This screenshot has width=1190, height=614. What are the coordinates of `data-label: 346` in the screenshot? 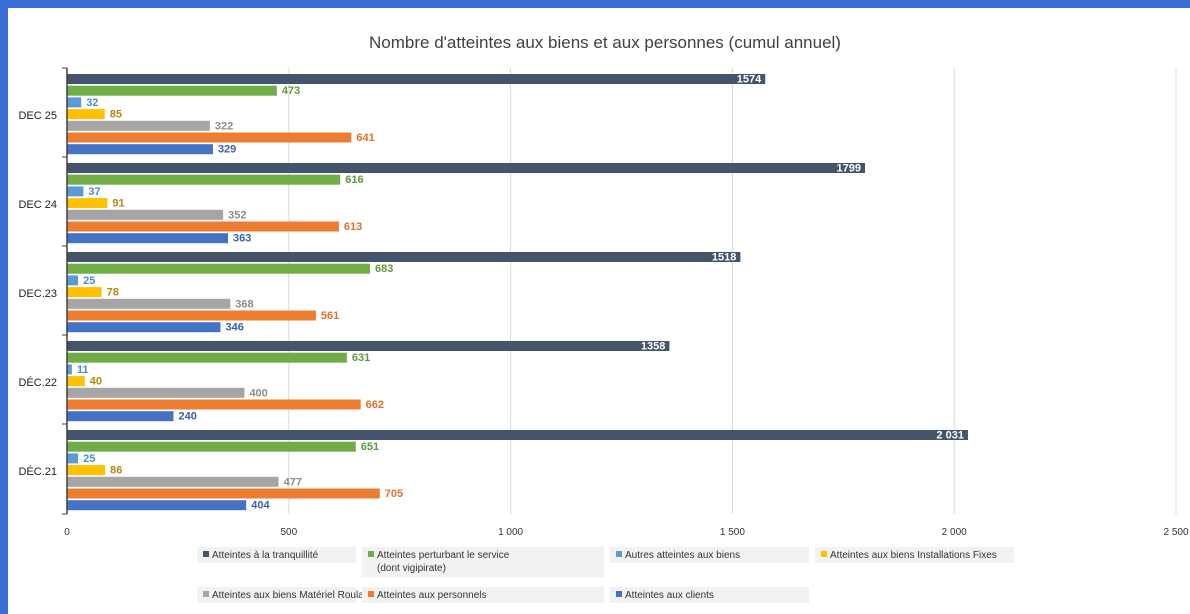 It's located at (234, 328).